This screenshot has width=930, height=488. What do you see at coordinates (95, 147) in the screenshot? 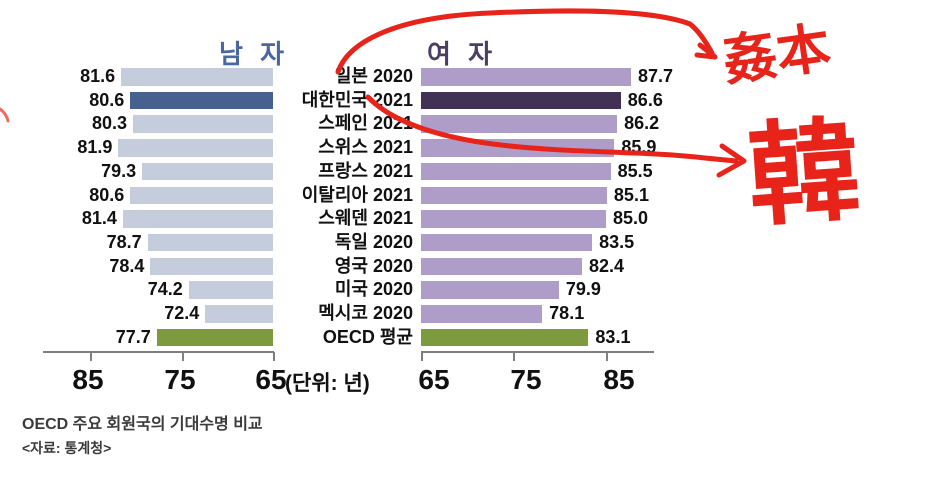
I see `men-value-label: 81.9` at bounding box center [95, 147].